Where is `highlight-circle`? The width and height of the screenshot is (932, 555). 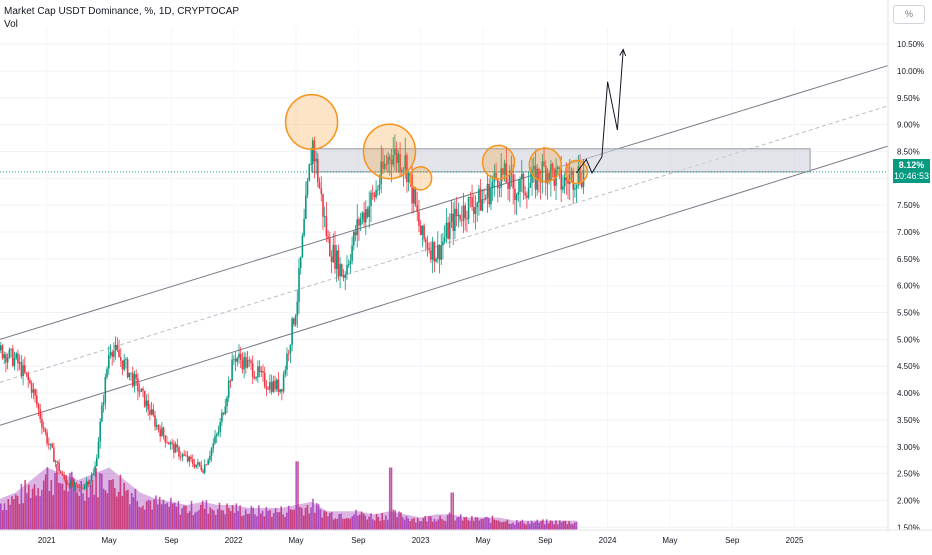
highlight-circle is located at coordinates (576, 172).